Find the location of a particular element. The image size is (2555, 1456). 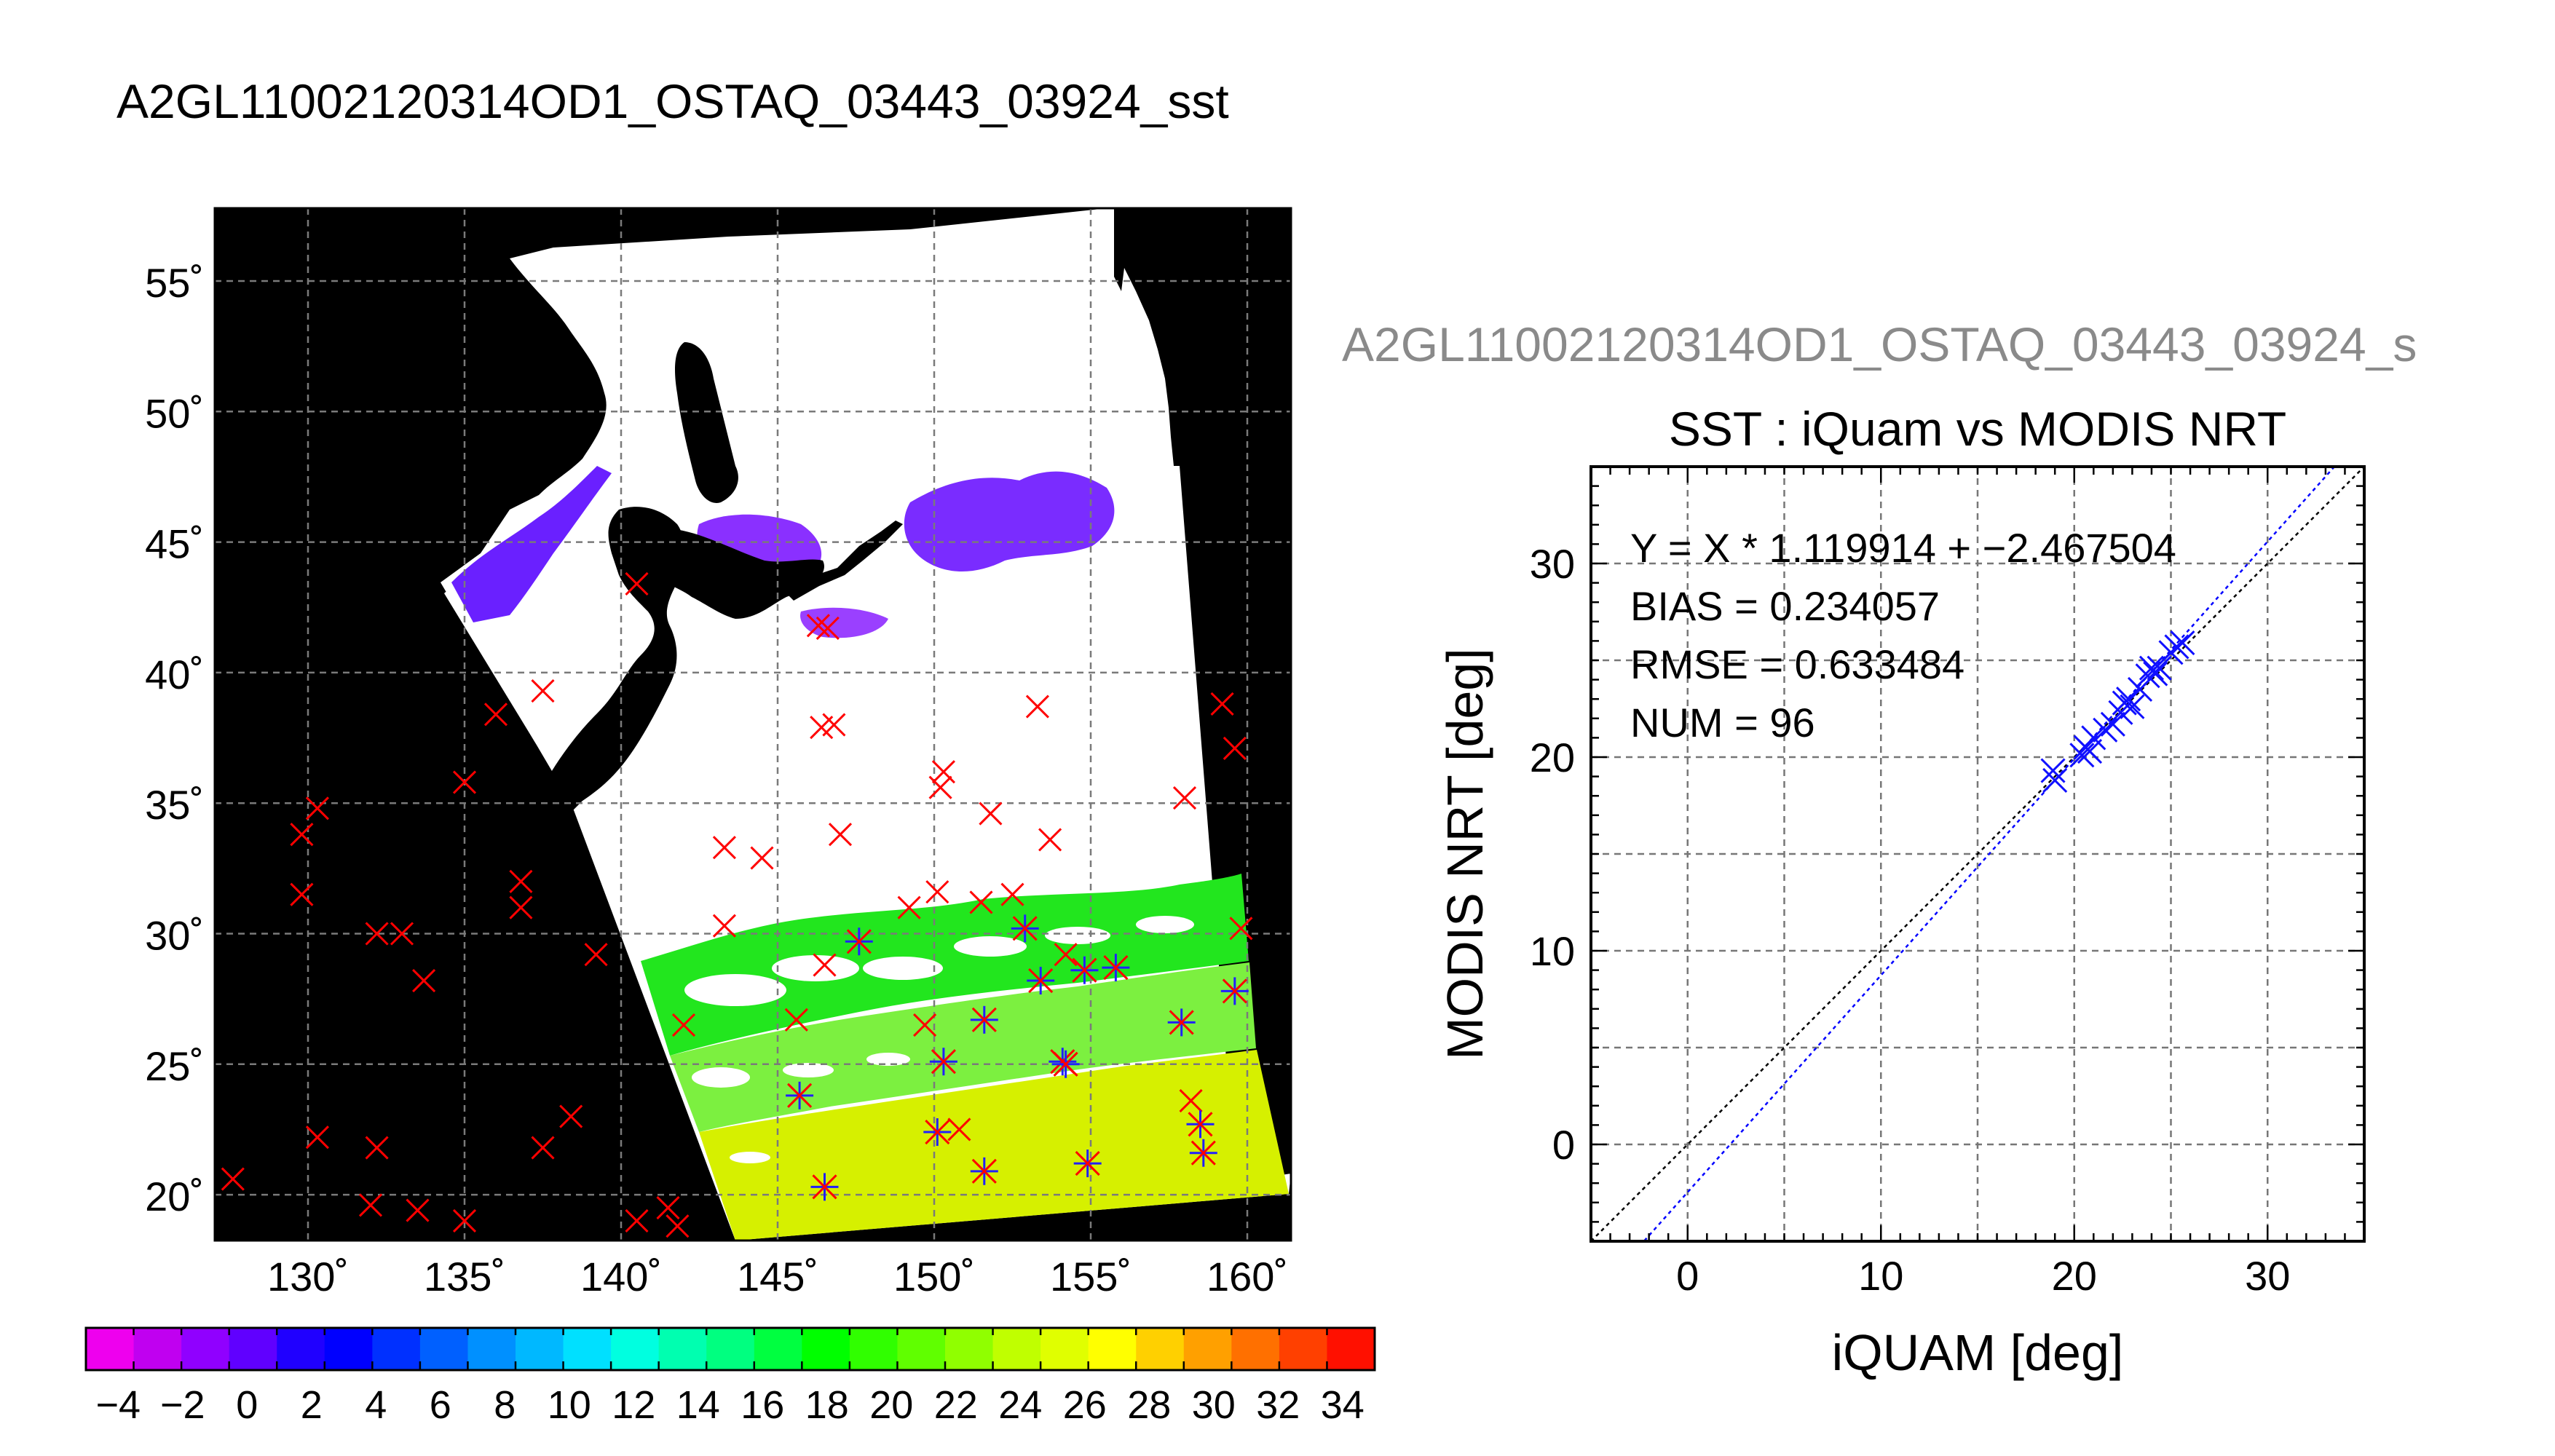

y-tick-label: 20 is located at coordinates (1552, 757).